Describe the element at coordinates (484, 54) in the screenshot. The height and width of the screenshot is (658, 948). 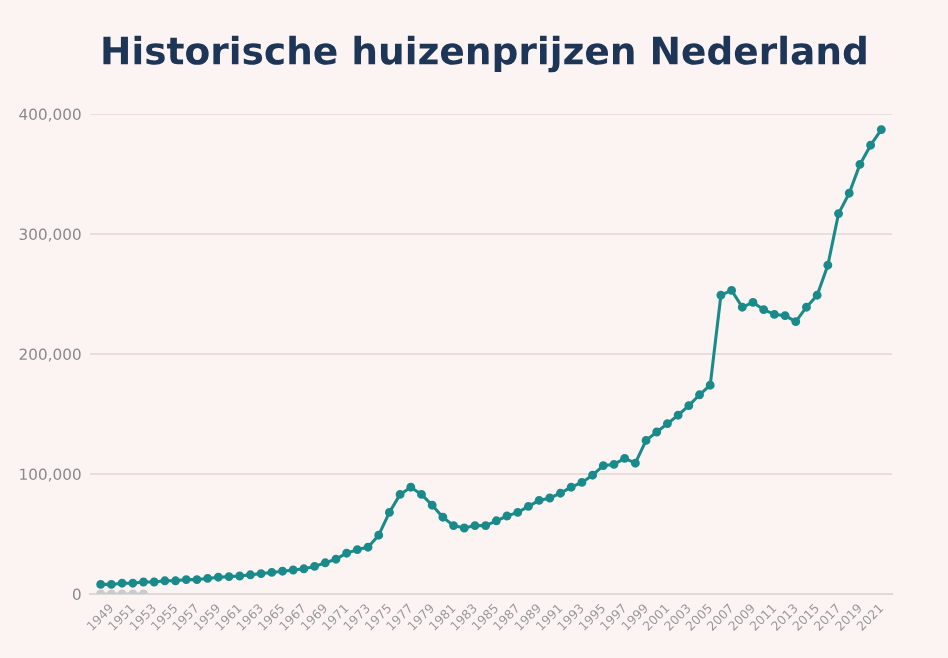
I see `chart-title: Historische huizenprijzen Nederland` at that location.